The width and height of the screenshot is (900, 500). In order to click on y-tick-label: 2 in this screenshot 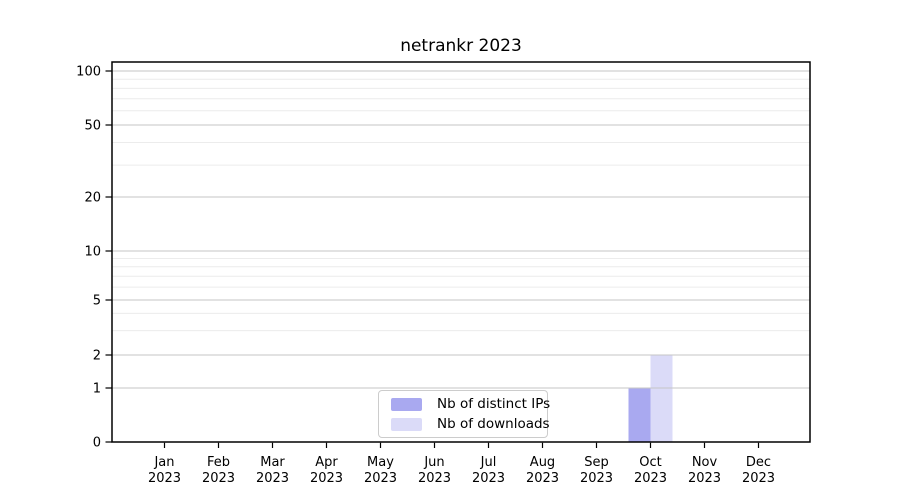, I will do `click(97, 356)`.